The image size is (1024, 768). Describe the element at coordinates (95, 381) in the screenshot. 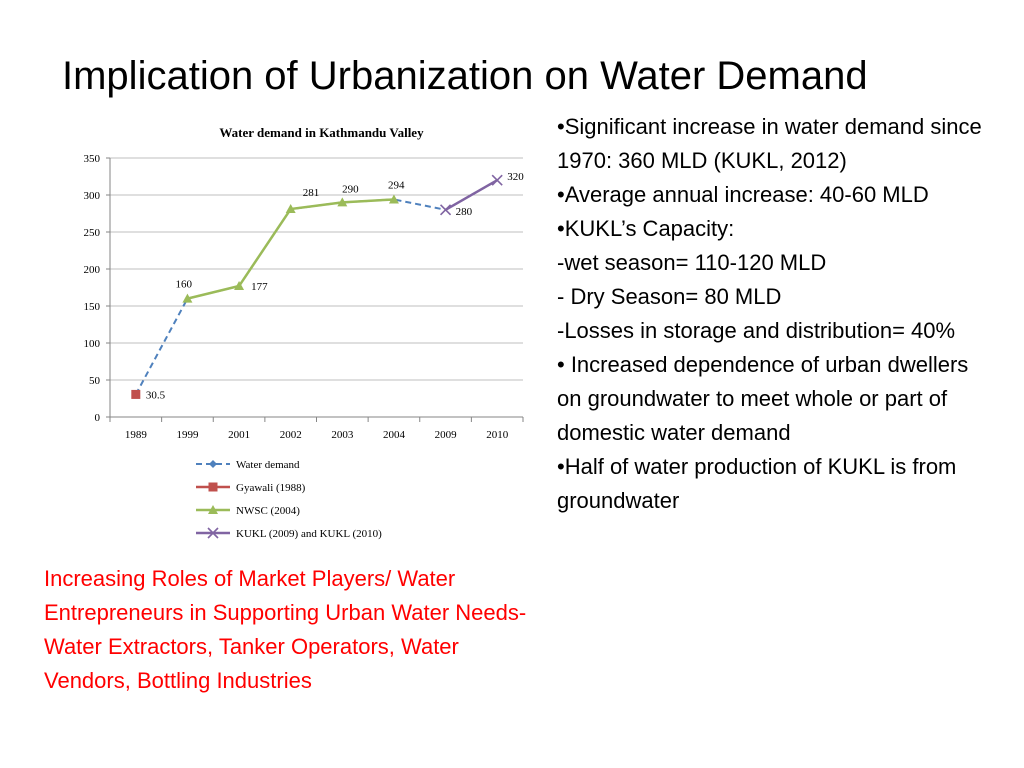

I see `y-tick-label: 50` at that location.